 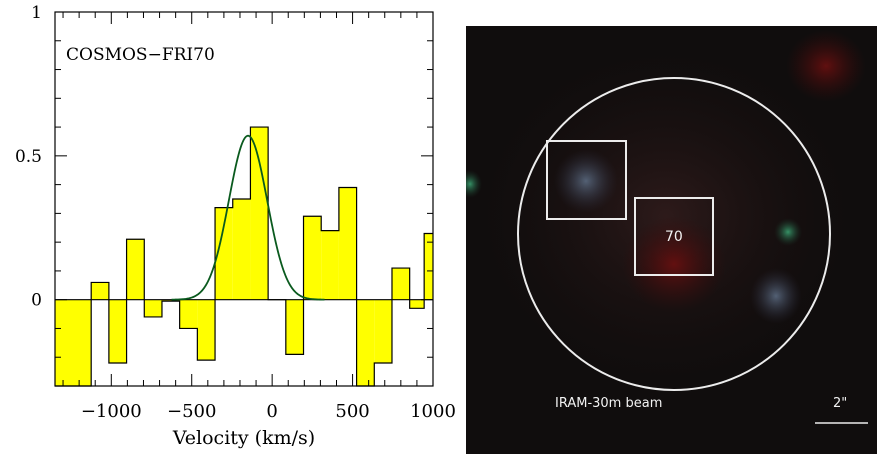 I want to click on beam-label: IRAM-30m beam, so click(x=609, y=403).